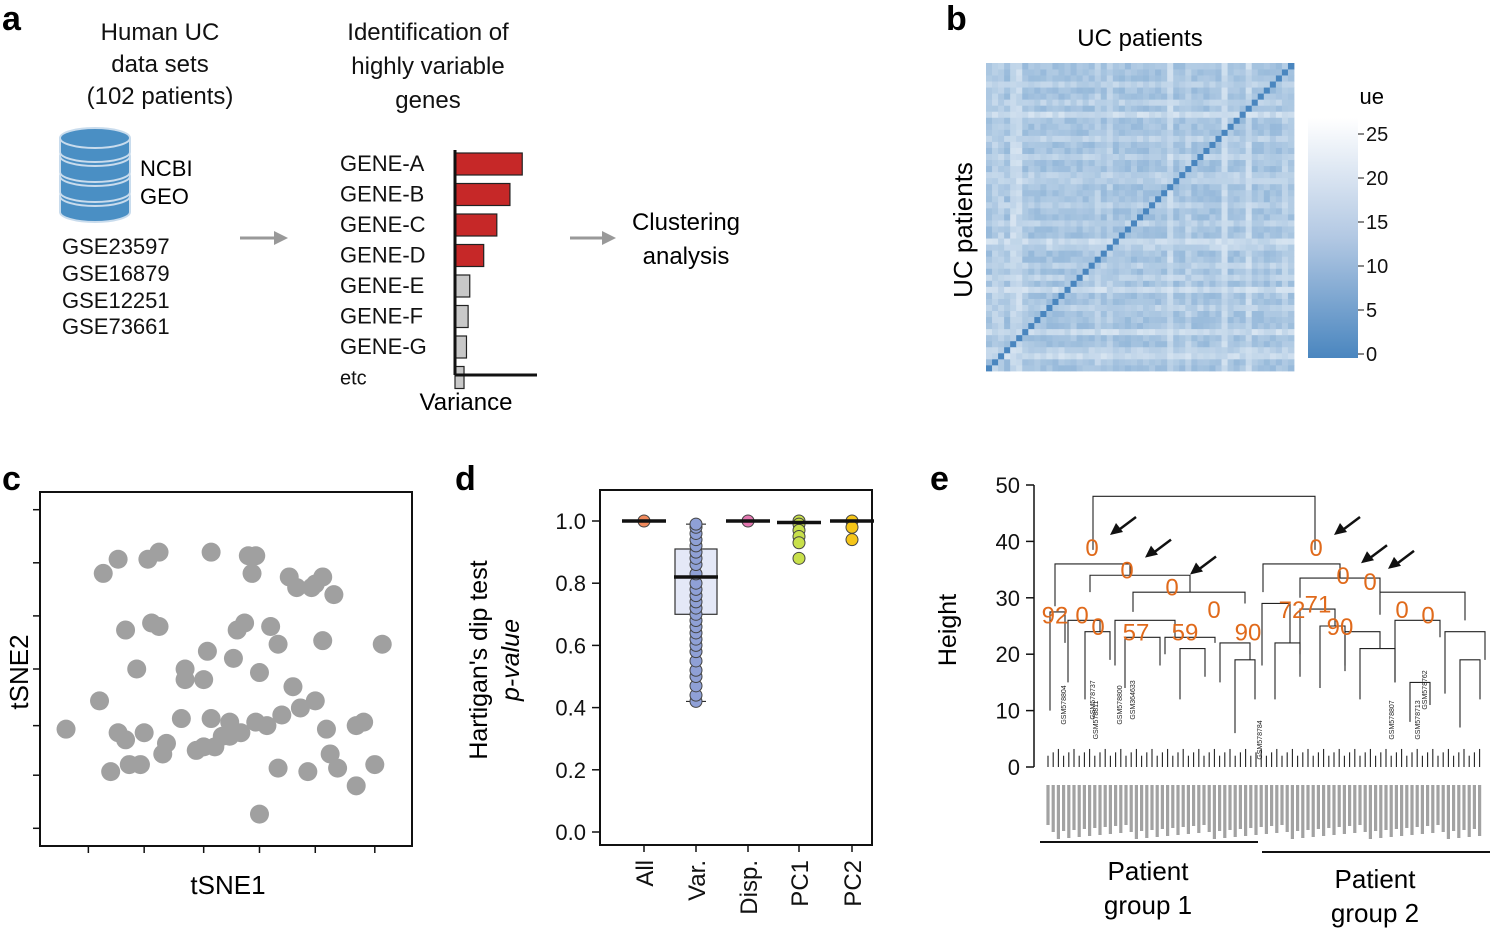  I want to click on arrow-head-icon, so click(1151, 551).